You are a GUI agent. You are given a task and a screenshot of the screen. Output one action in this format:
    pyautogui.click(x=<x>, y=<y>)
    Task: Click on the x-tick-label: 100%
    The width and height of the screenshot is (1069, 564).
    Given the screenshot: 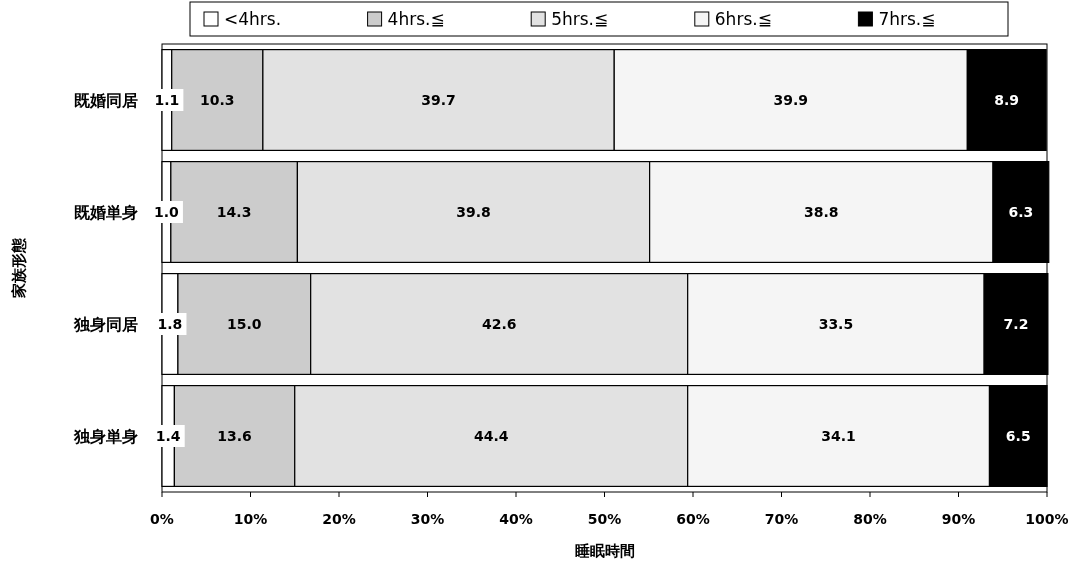 What is the action you would take?
    pyautogui.click(x=1047, y=519)
    